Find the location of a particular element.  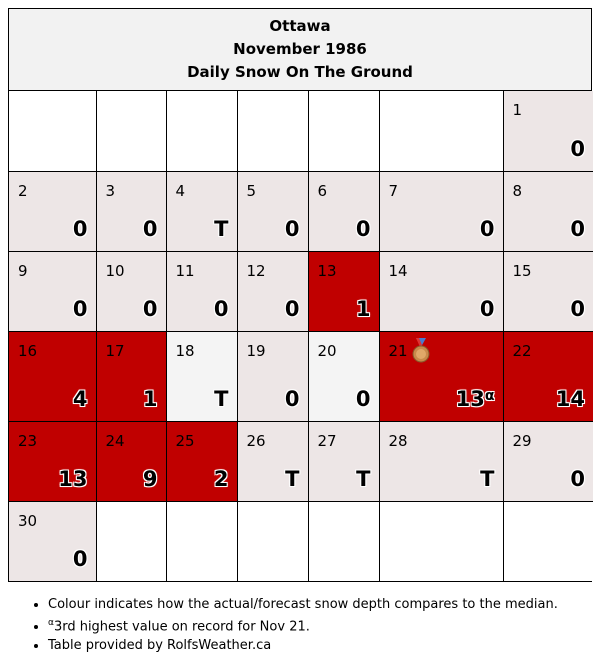

day-number: 13 is located at coordinates (327, 270).